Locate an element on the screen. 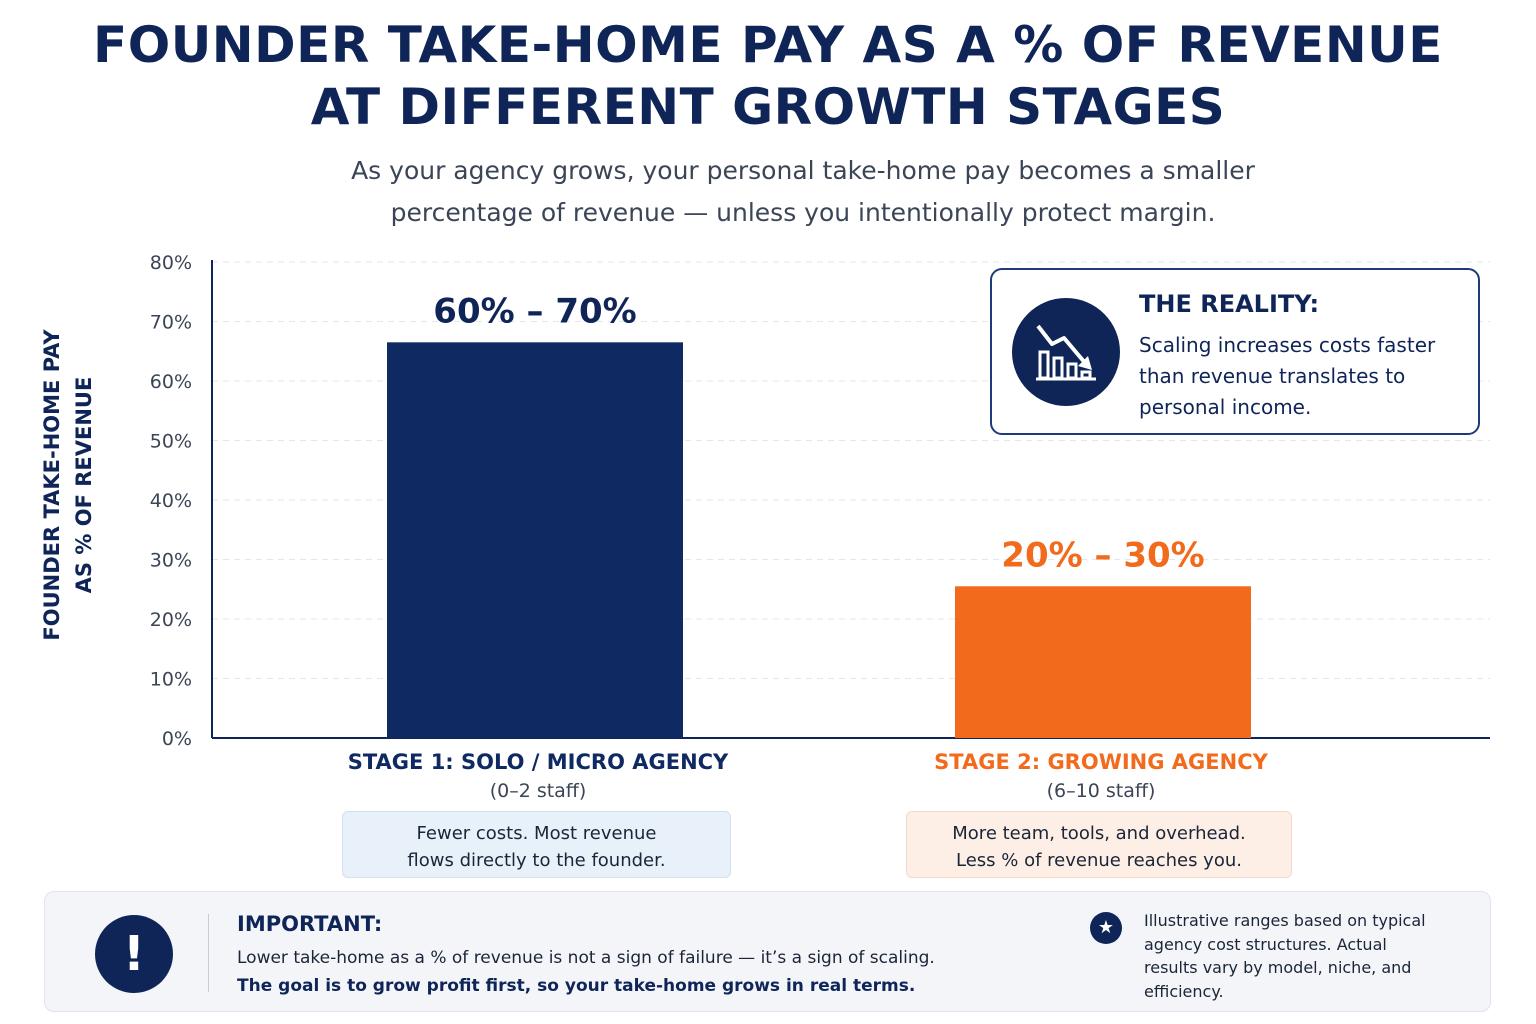 The image size is (1536, 1024). stage-1-label: STAGE 1: SOLO / MICRO AGENCY is located at coordinates (538, 762).